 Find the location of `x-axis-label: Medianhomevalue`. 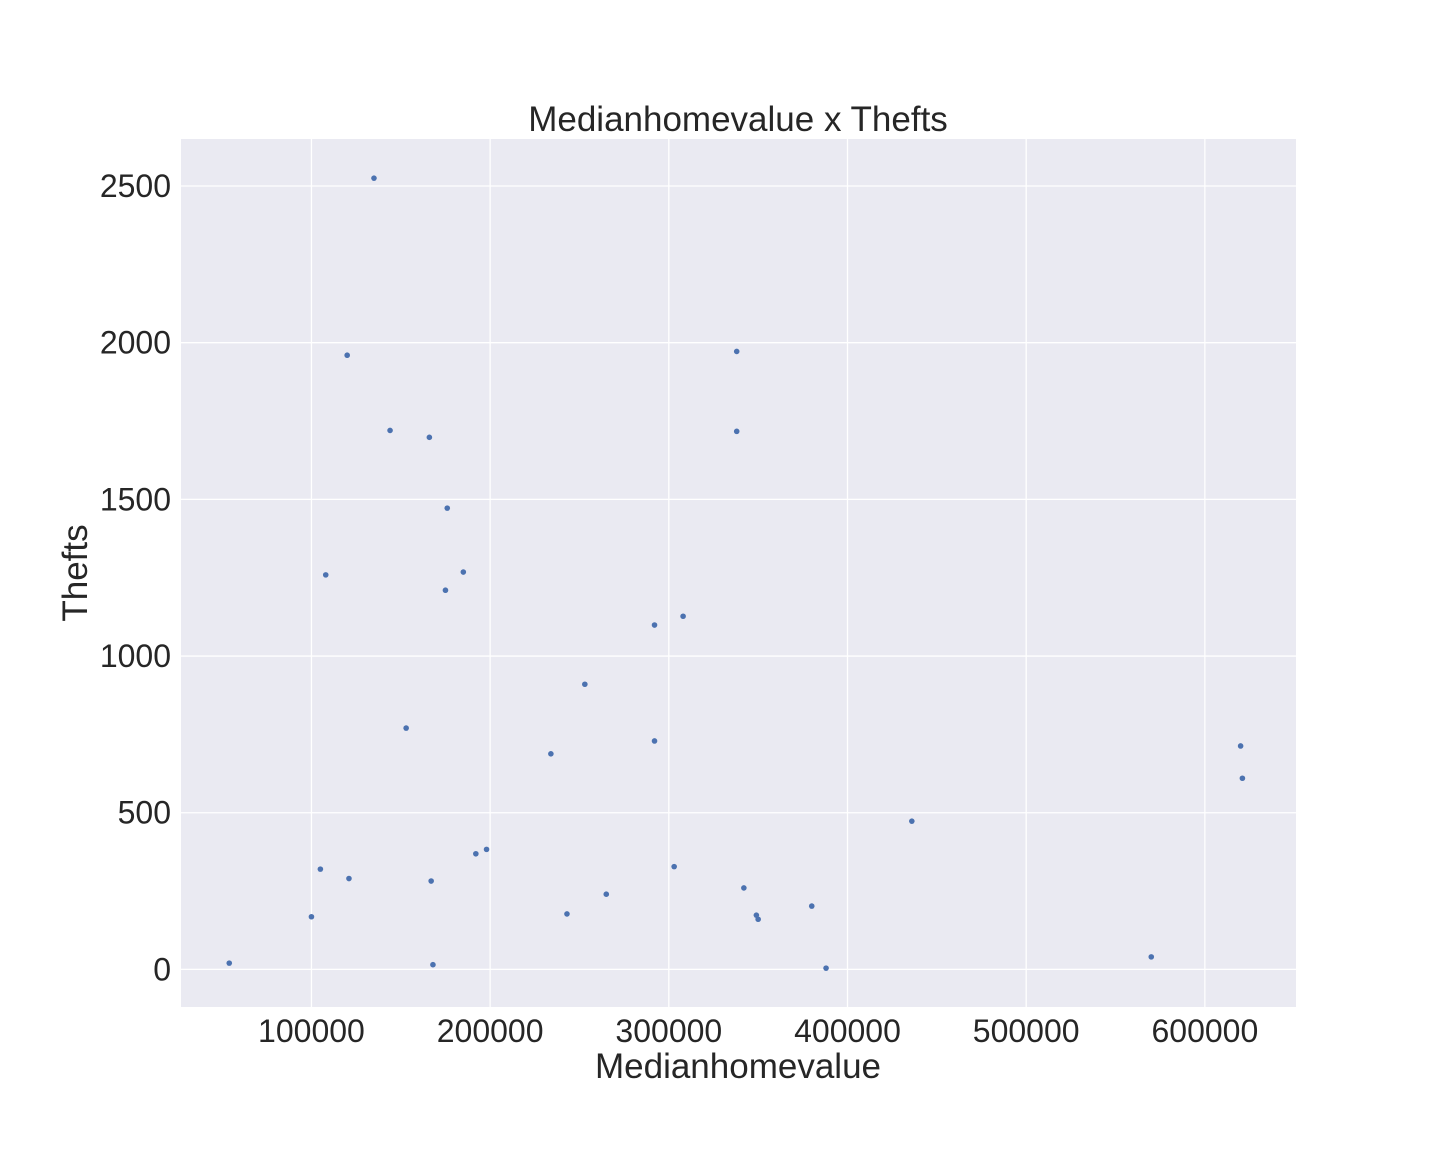

x-axis-label: Medianhomevalue is located at coordinates (738, 1066).